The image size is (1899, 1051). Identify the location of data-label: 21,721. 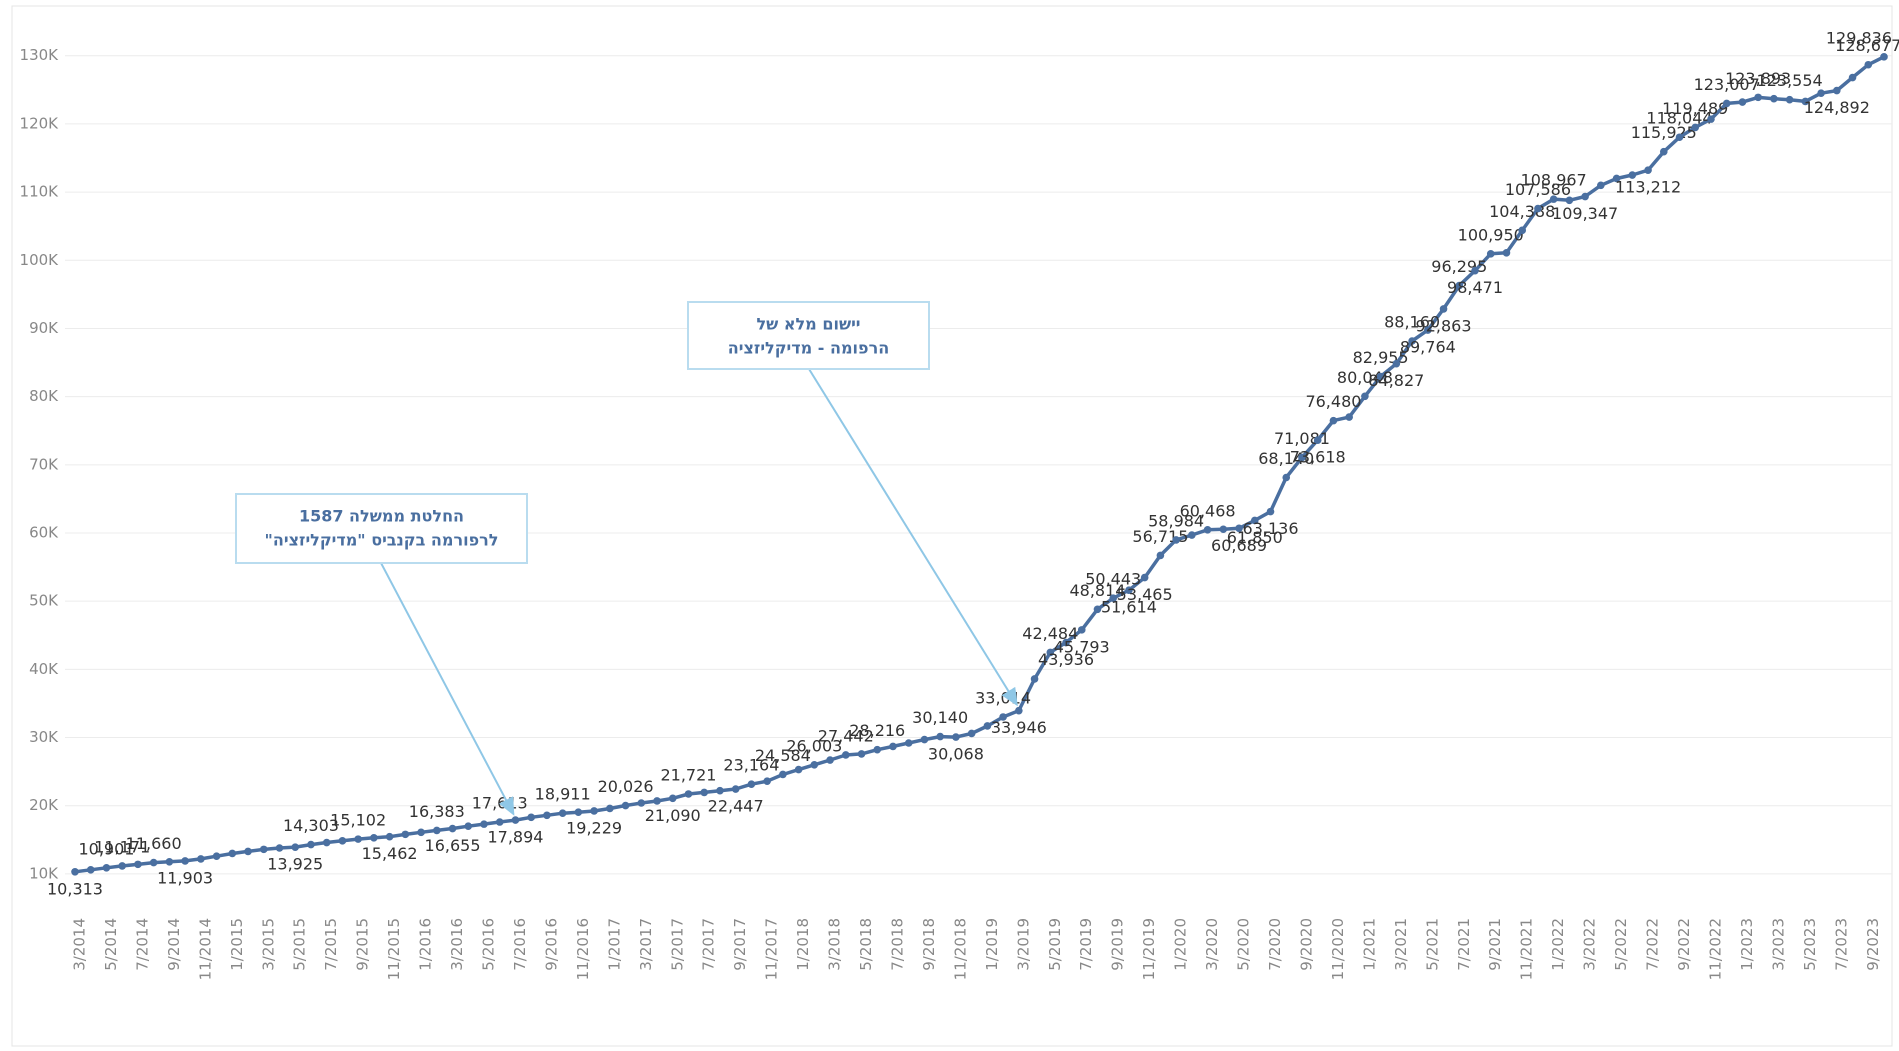
(688, 774).